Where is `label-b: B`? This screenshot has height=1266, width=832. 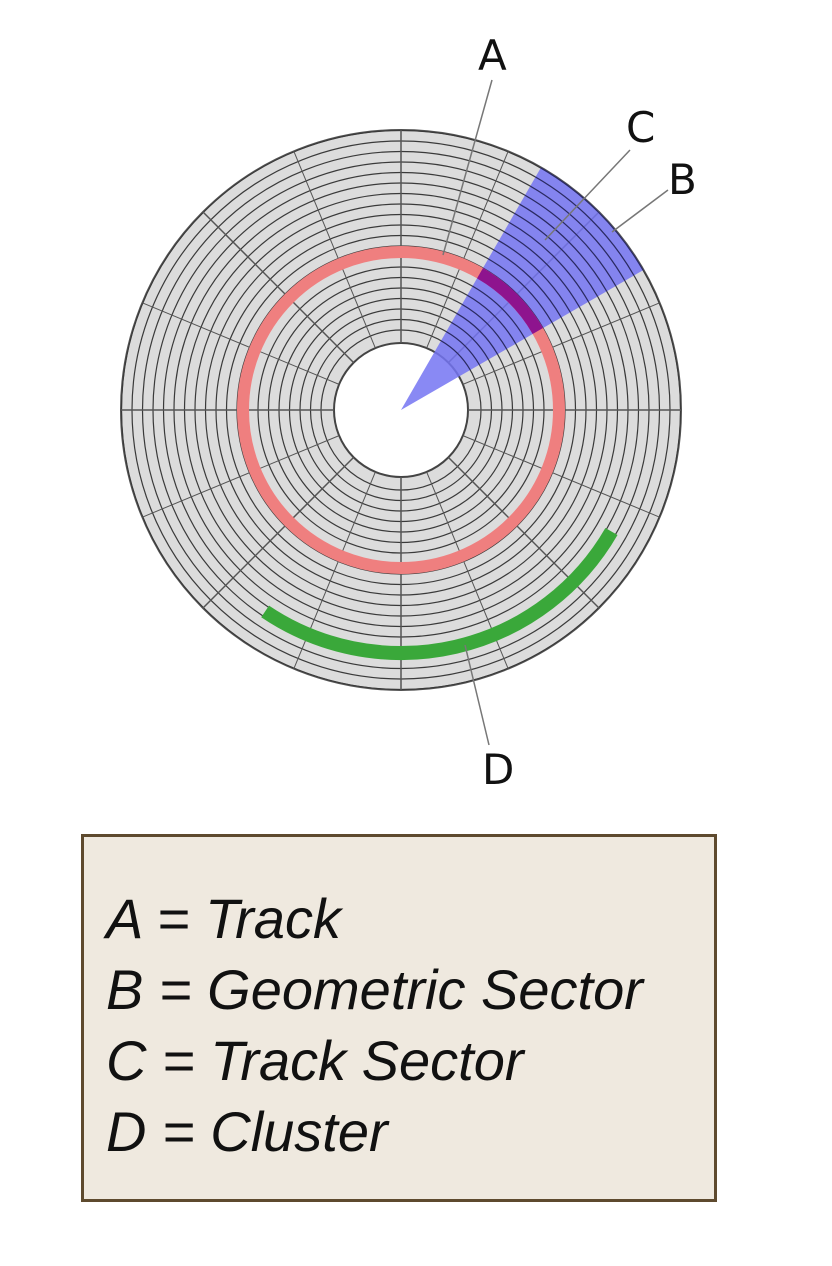
label-b: B is located at coordinates (682, 179).